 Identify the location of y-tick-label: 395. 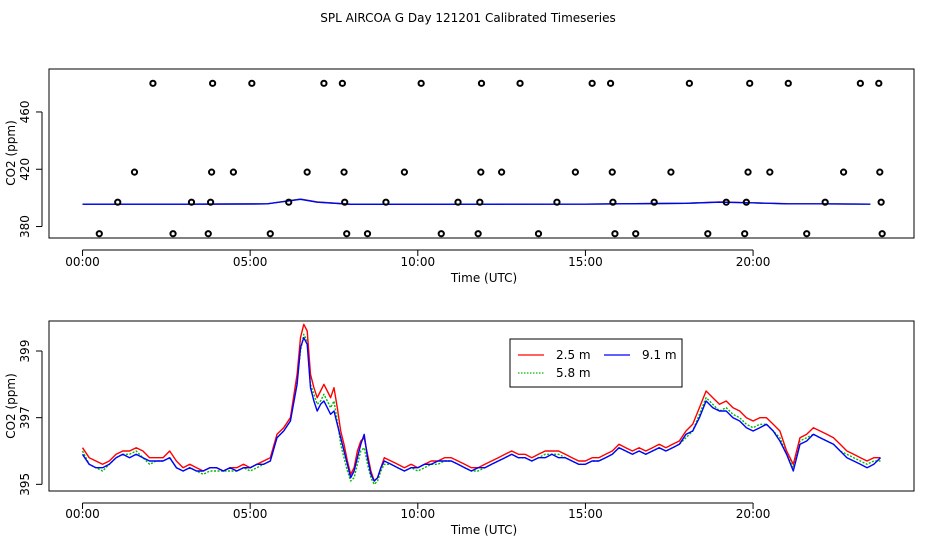
(25, 484).